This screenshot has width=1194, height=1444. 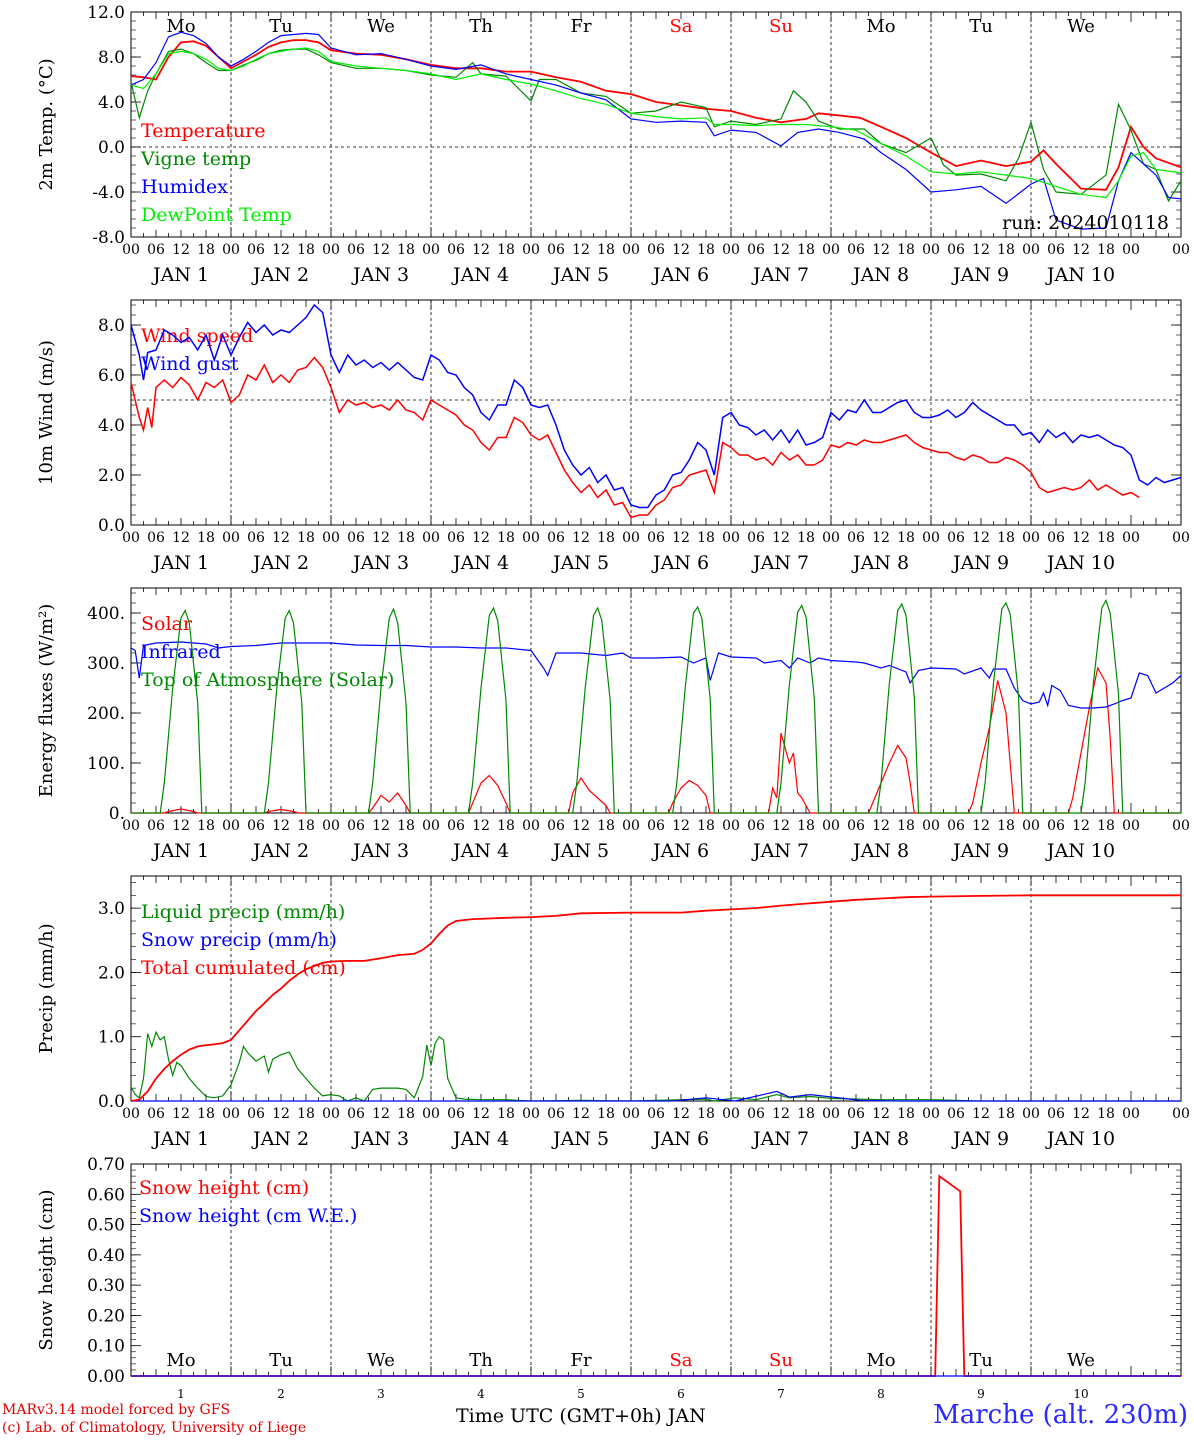 I want to click on legend-entry: Liquid precip (mm/h), so click(x=243, y=912).